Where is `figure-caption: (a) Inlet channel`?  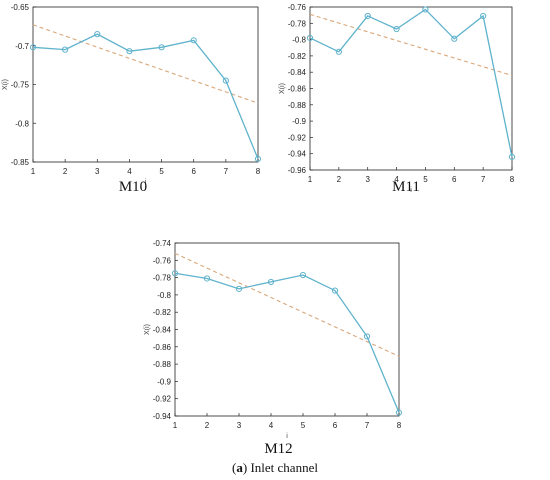 figure-caption: (a) Inlet channel is located at coordinates (275, 467).